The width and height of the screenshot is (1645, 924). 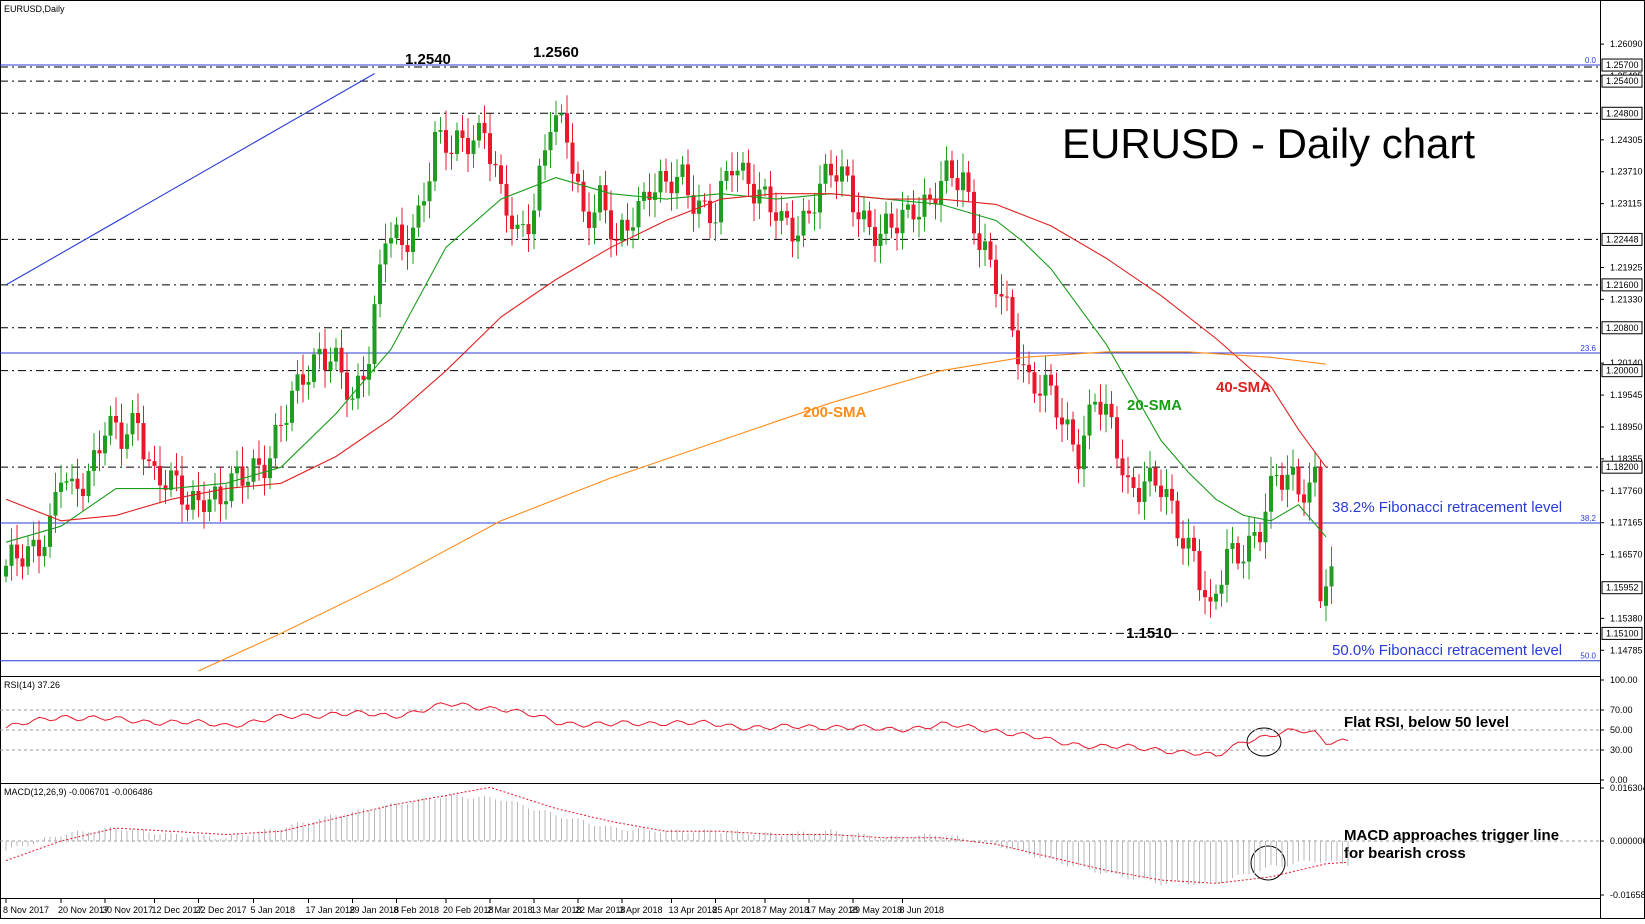 I want to click on label-20-sma: 20-SMA, so click(x=1154, y=405).